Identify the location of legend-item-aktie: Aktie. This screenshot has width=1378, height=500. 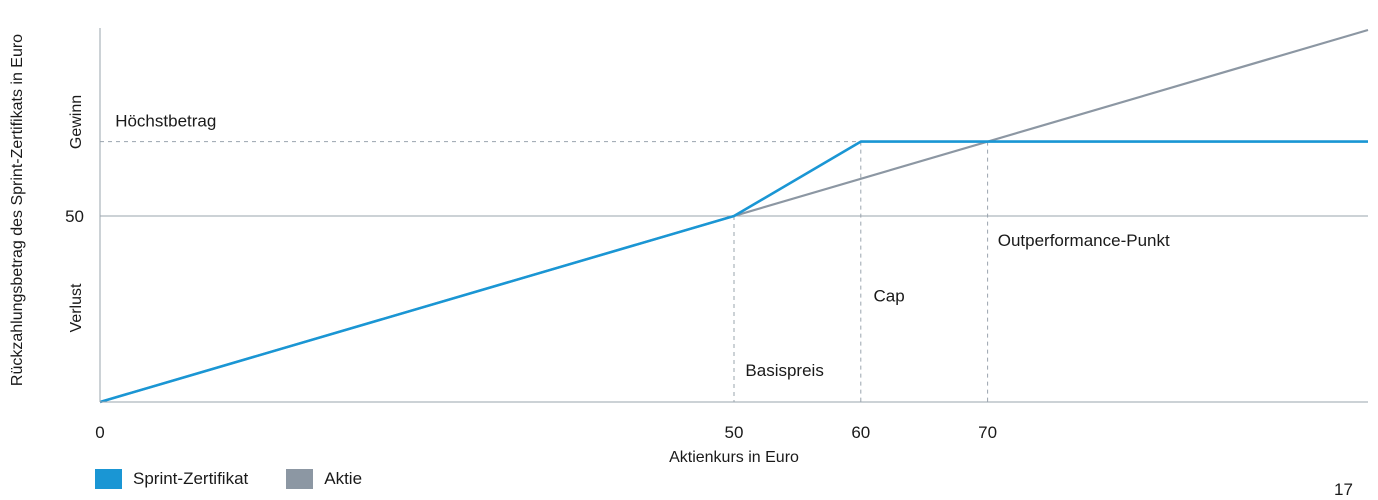
(324, 479).